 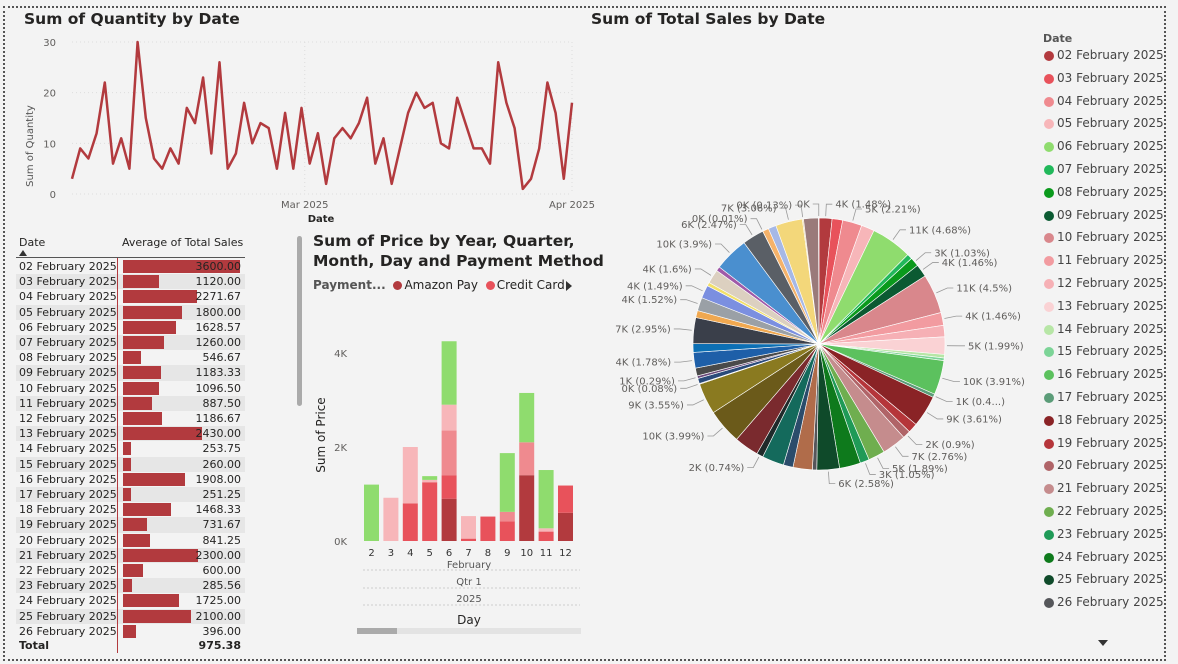 What do you see at coordinates (130, 388) in the screenshot?
I see `table-row: 10 February 2025 1096.50` at bounding box center [130, 388].